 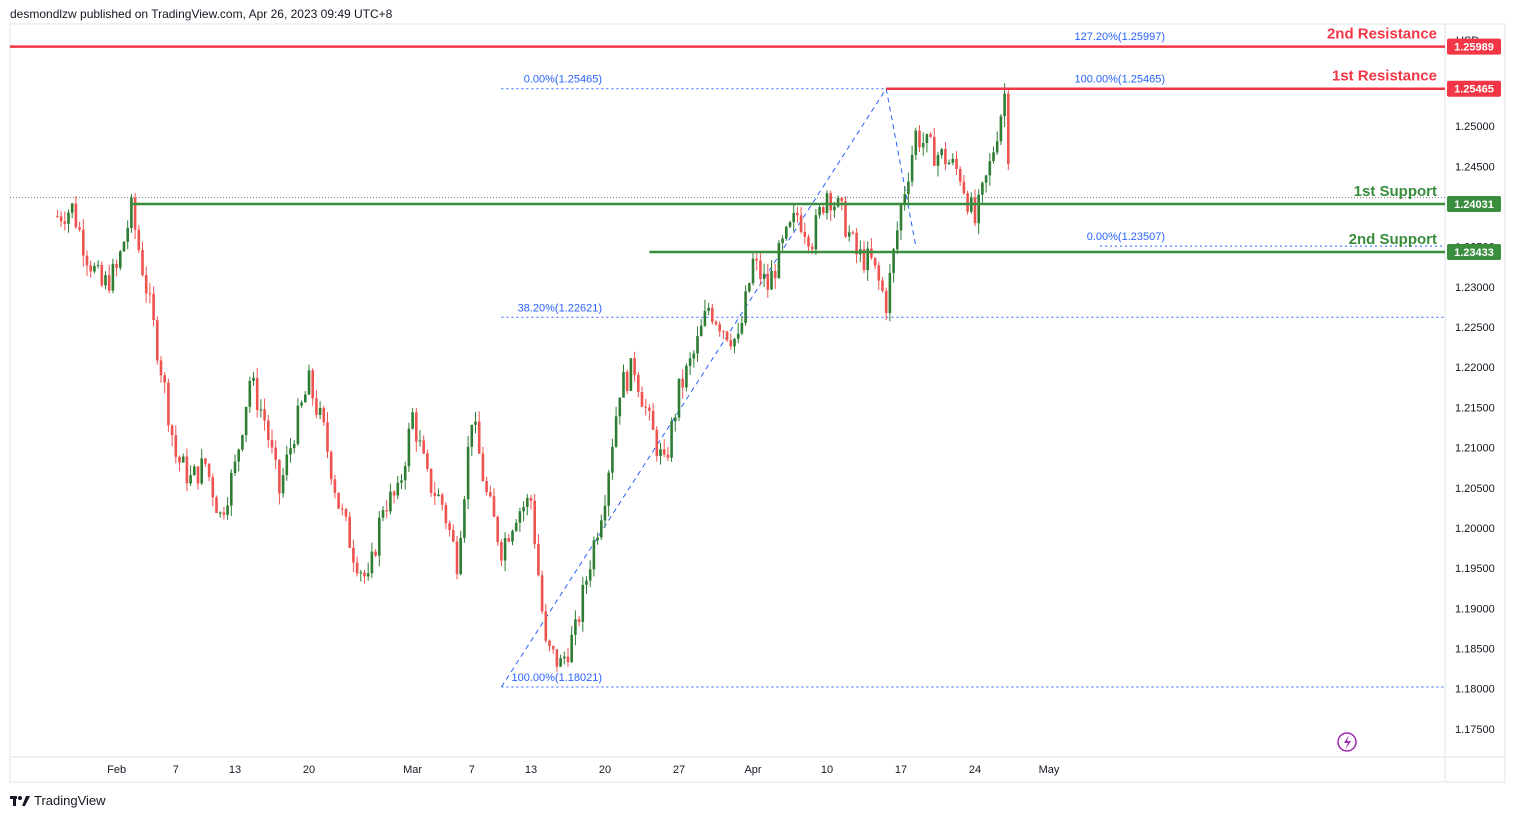 I want to click on lightning-icon, so click(x=1347, y=742).